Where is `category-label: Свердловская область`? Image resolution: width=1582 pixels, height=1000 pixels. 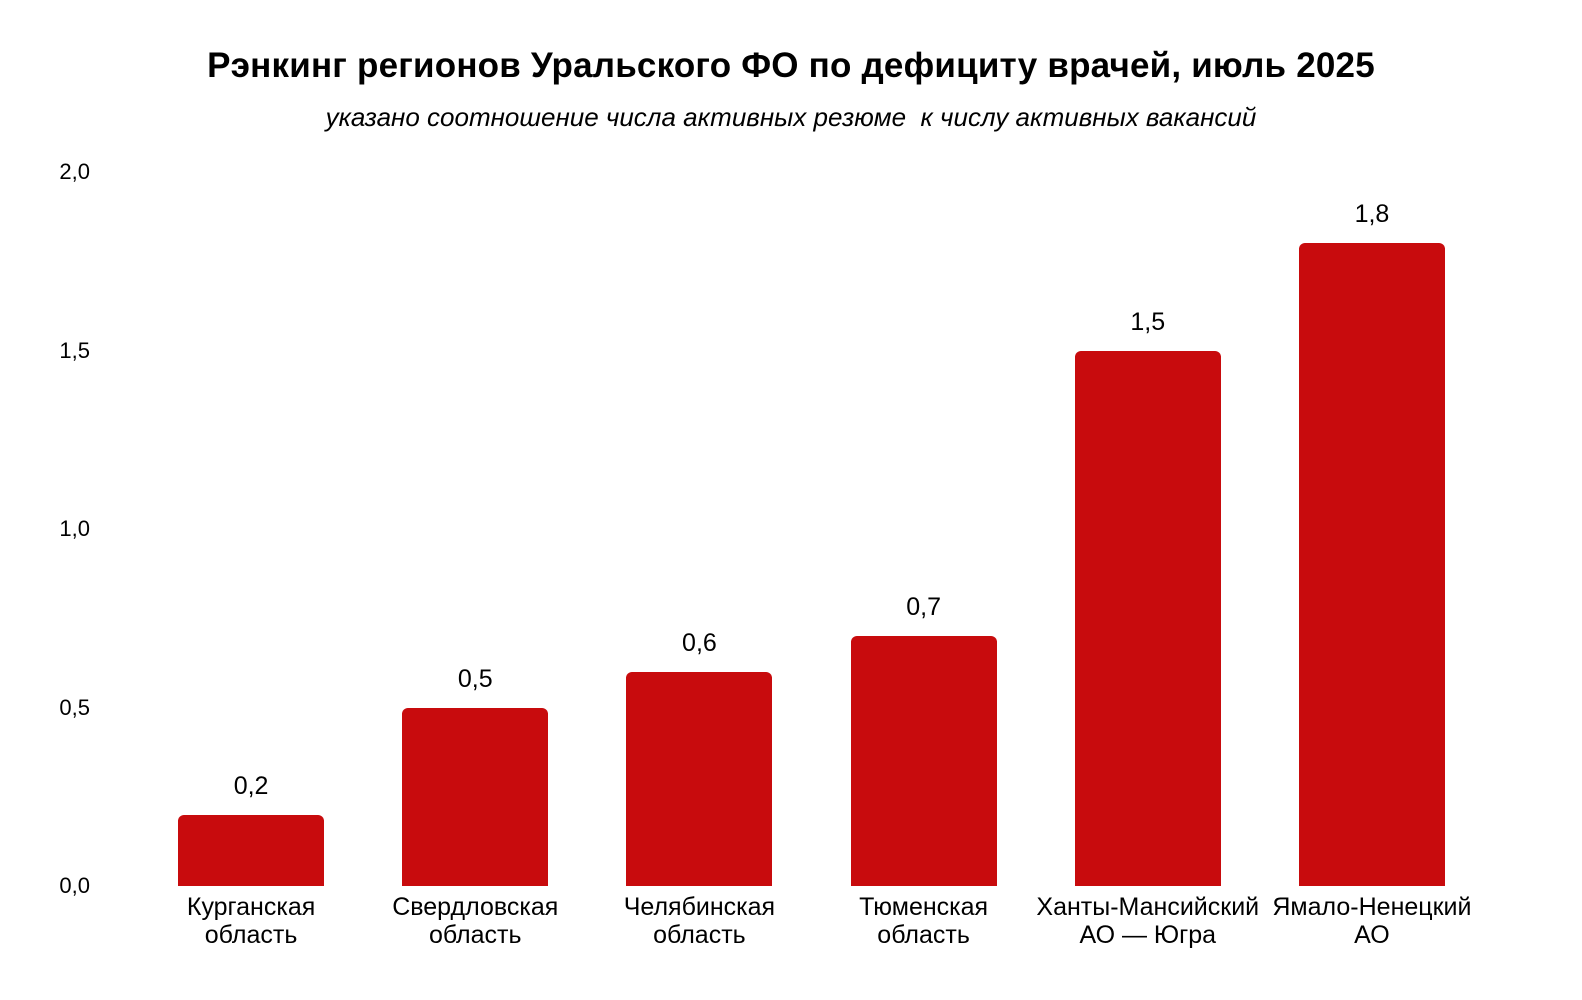
category-label: Свердловская область is located at coordinates (475, 921).